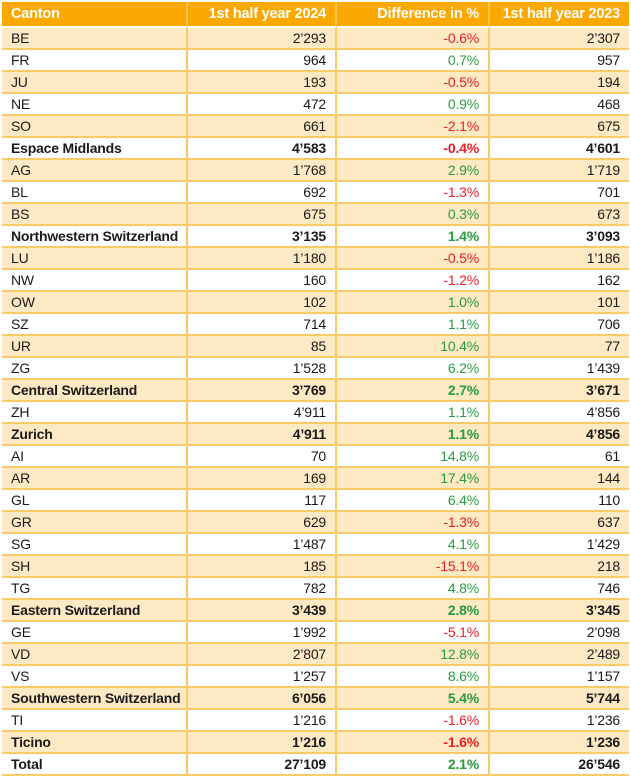 Image resolution: width=631 pixels, height=778 pixels. I want to click on table-row: BE 2’293 -0.6% 2’307, so click(315, 39).